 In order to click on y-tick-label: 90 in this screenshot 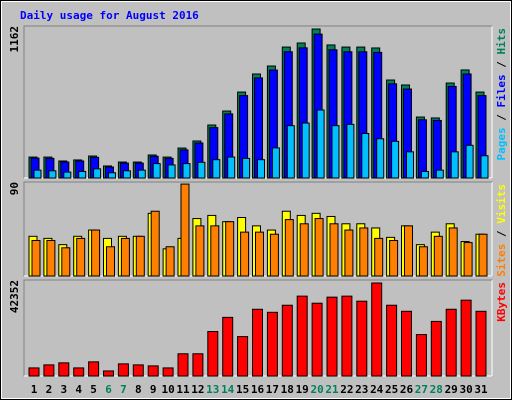, I will do `click(14, 188)`.